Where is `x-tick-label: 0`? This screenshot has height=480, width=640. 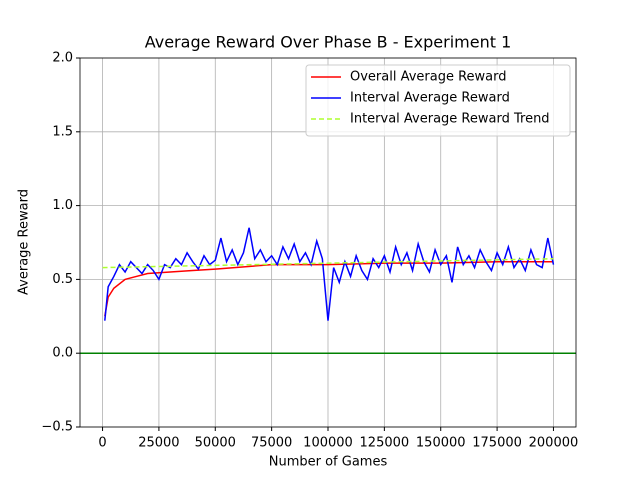
x-tick-label: 0 is located at coordinates (102, 443).